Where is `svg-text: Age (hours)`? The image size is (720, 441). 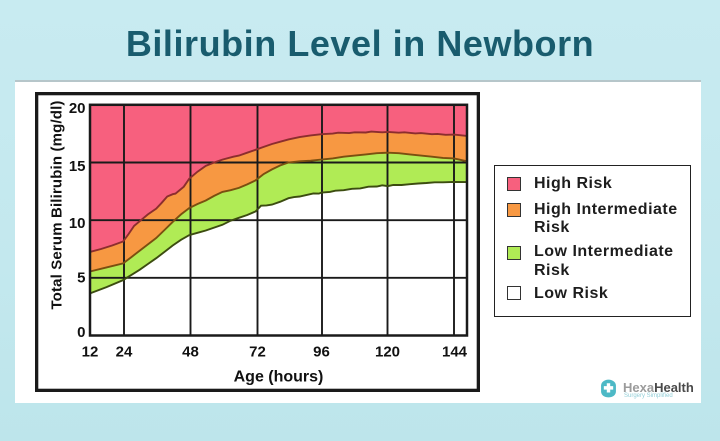
svg-text: Age (hours) is located at coordinates (279, 377).